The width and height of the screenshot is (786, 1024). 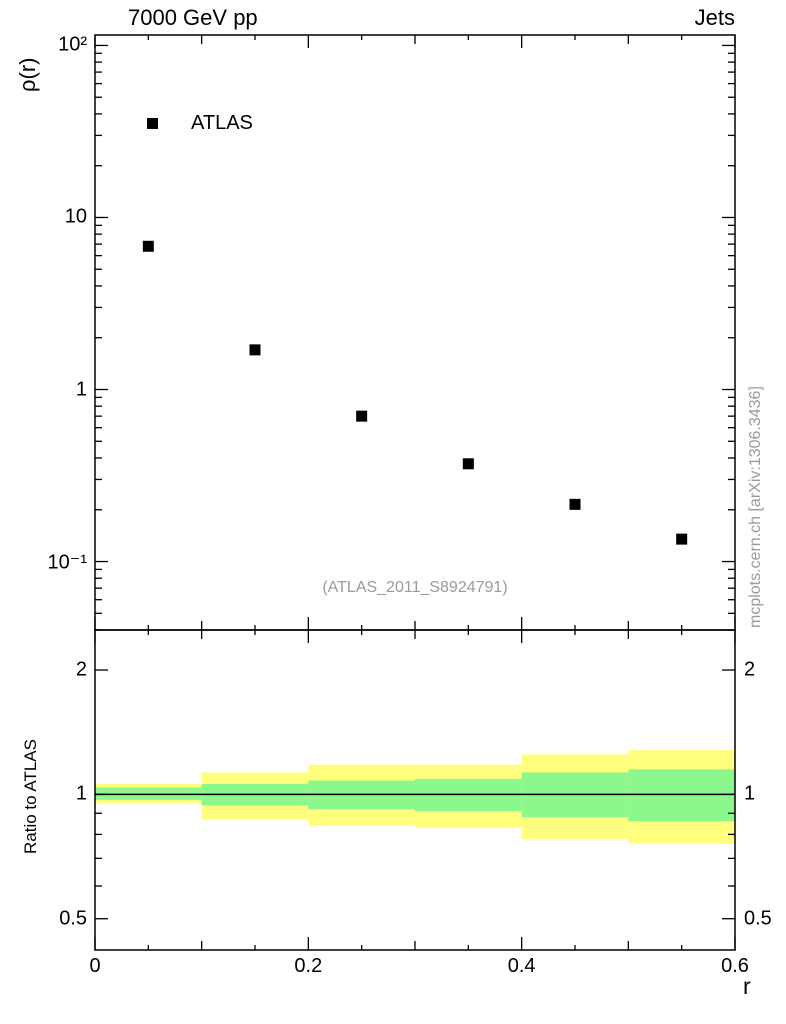 What do you see at coordinates (755, 507) in the screenshot?
I see `mcplots-credit: mcplots.cern.ch [arXiv:1306.3436]` at bounding box center [755, 507].